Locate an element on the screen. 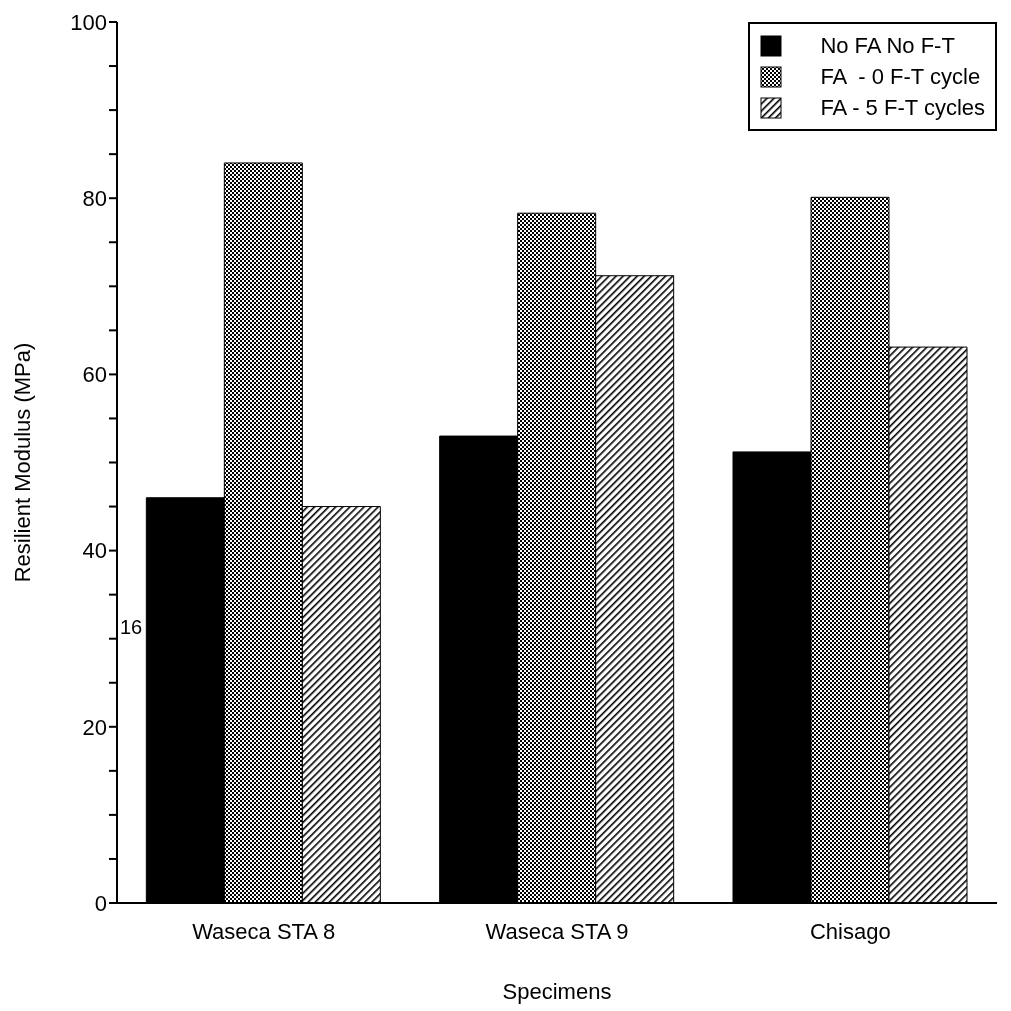  legend-label: No FA No F-T is located at coordinates (887, 45).